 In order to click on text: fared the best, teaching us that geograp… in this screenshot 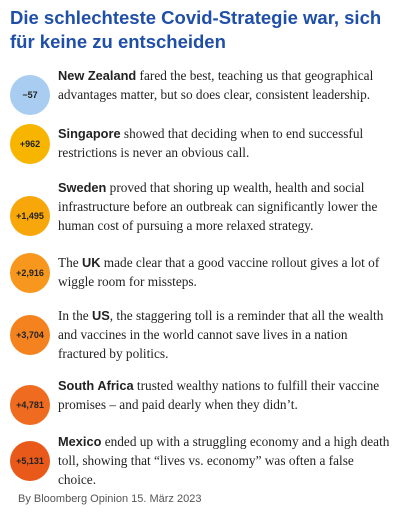, I will do `click(216, 85)`.